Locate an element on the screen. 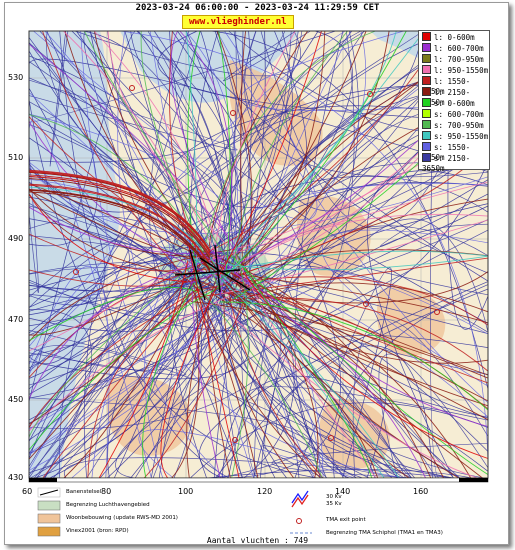 The height and width of the screenshot is (550, 515). legend-item: s: 1550-2150m is located at coordinates (446, 152).